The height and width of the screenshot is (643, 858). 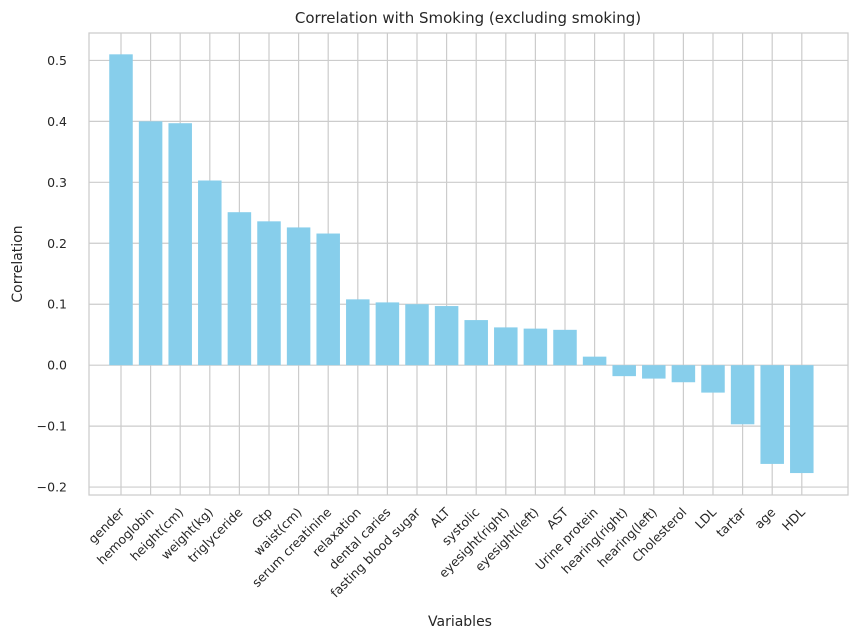 What do you see at coordinates (52, 426) in the screenshot?
I see `y-tick-label: −0.1` at bounding box center [52, 426].